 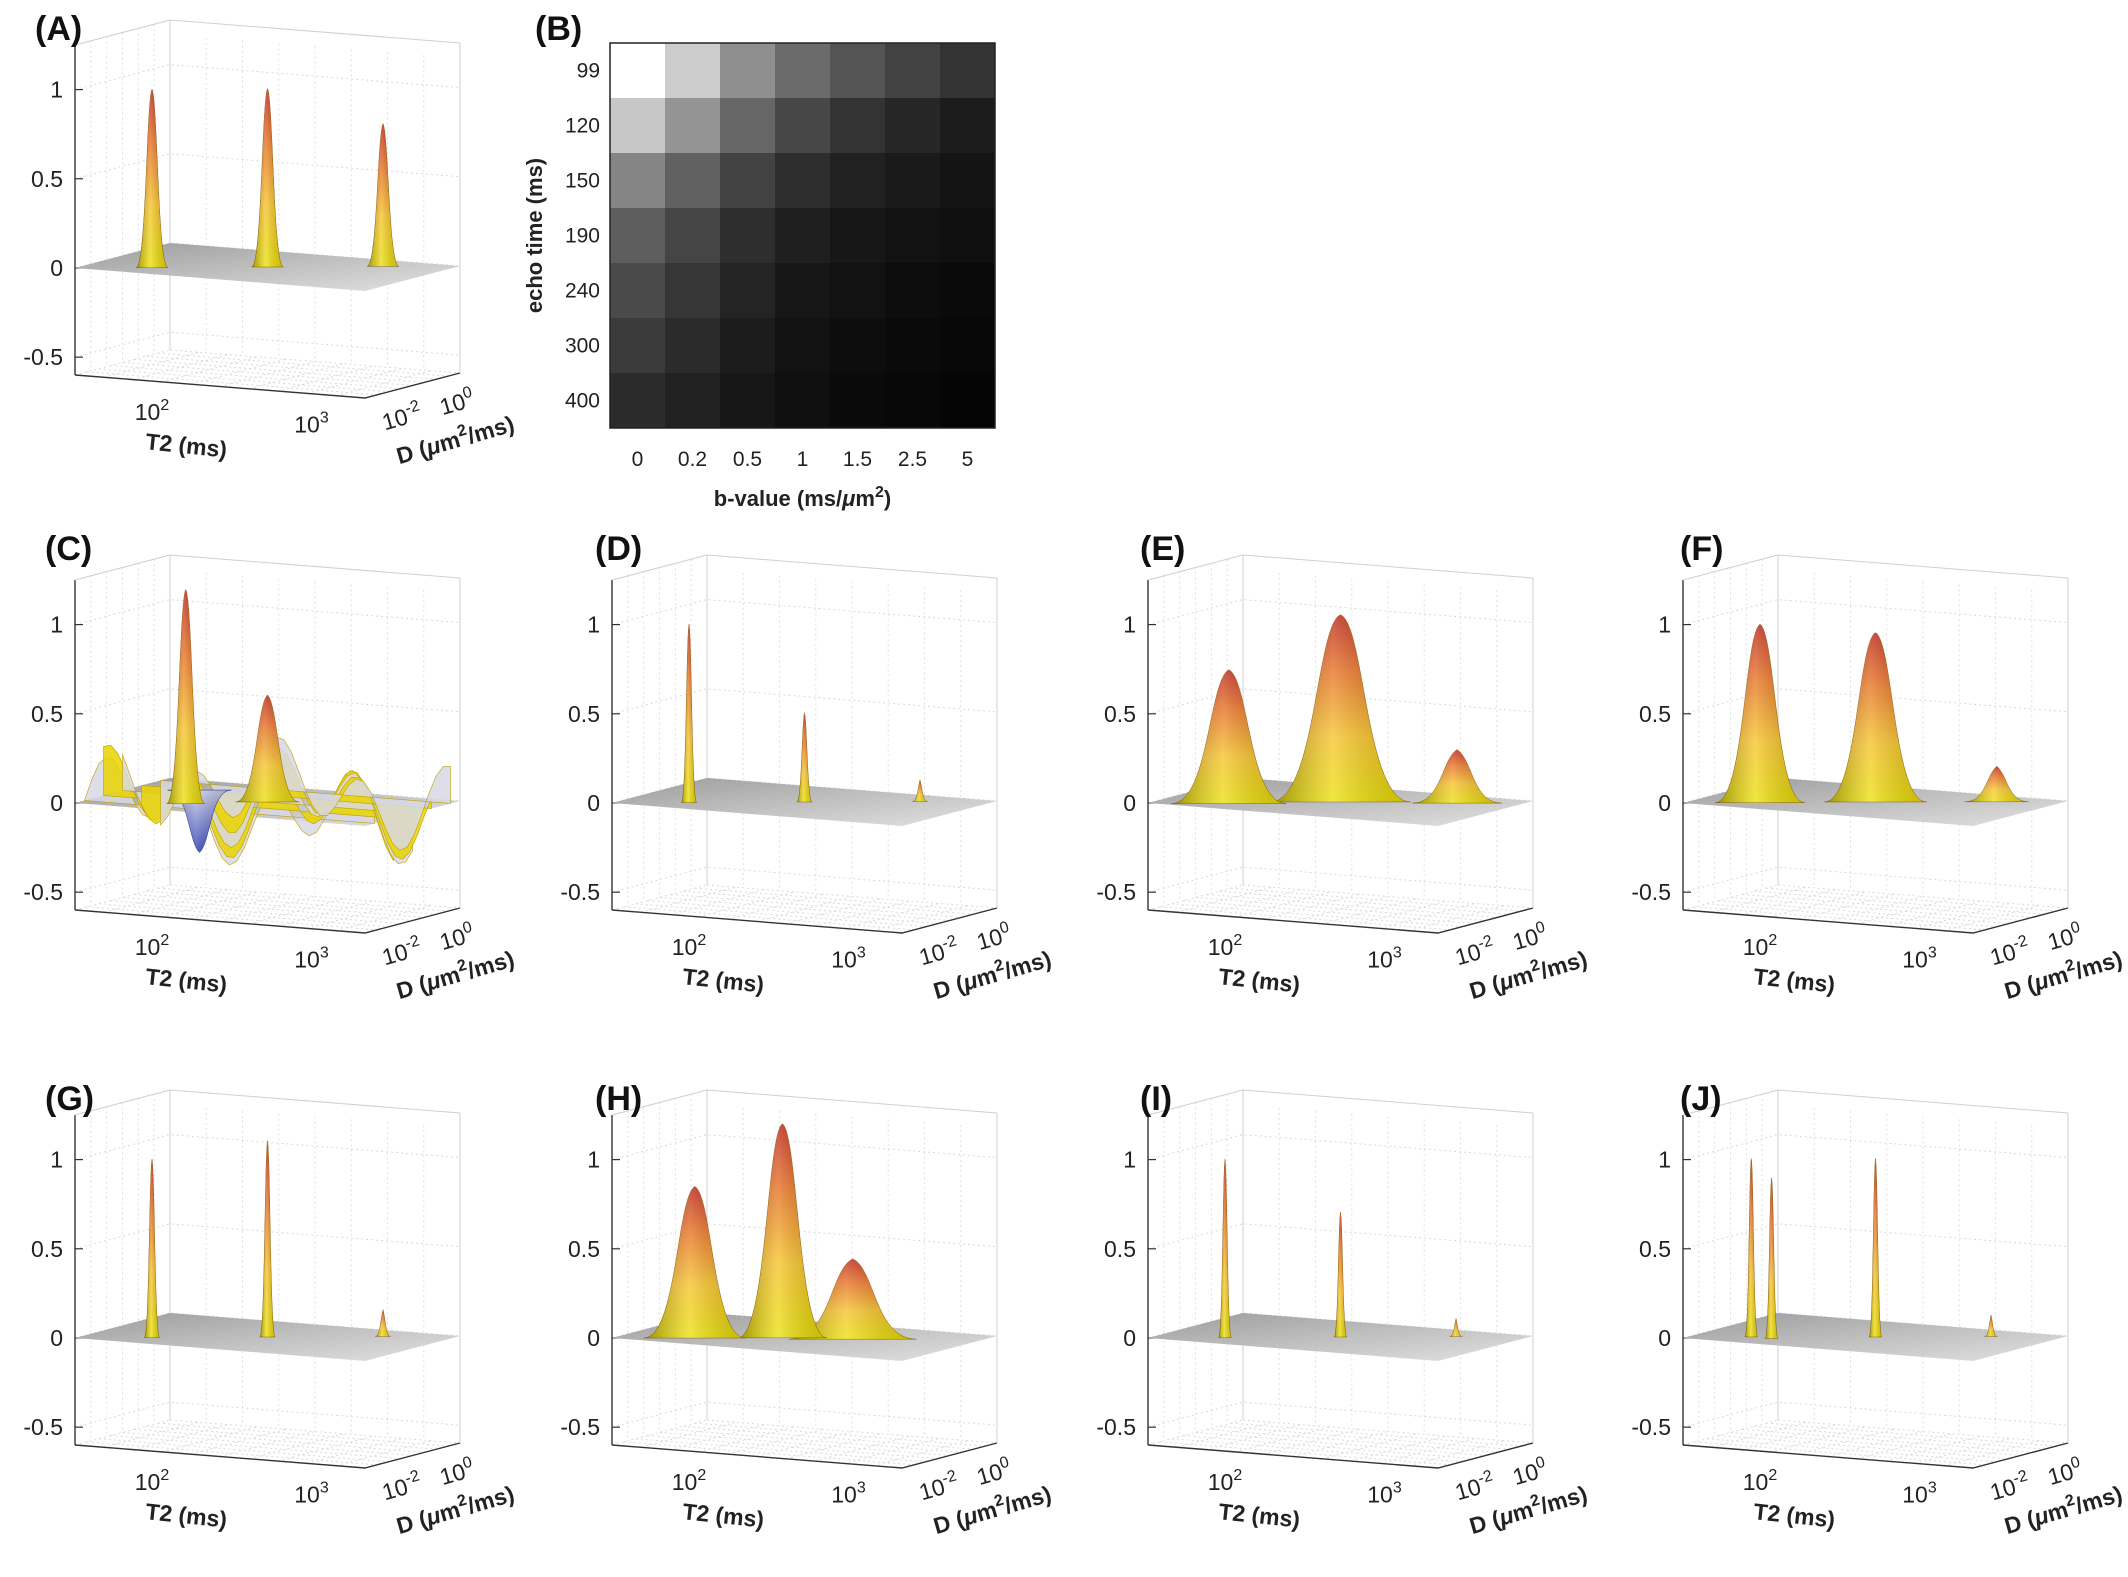 I want to click on box-edge, so click(x=804, y=1102).